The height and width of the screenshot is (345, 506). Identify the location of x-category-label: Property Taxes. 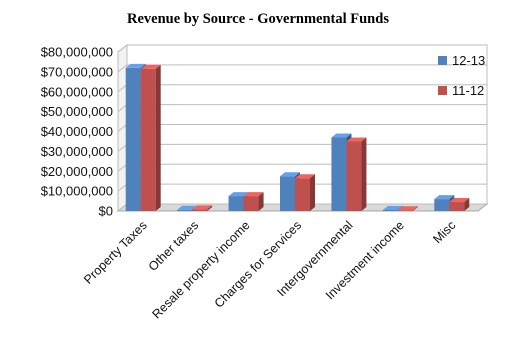
(115, 252).